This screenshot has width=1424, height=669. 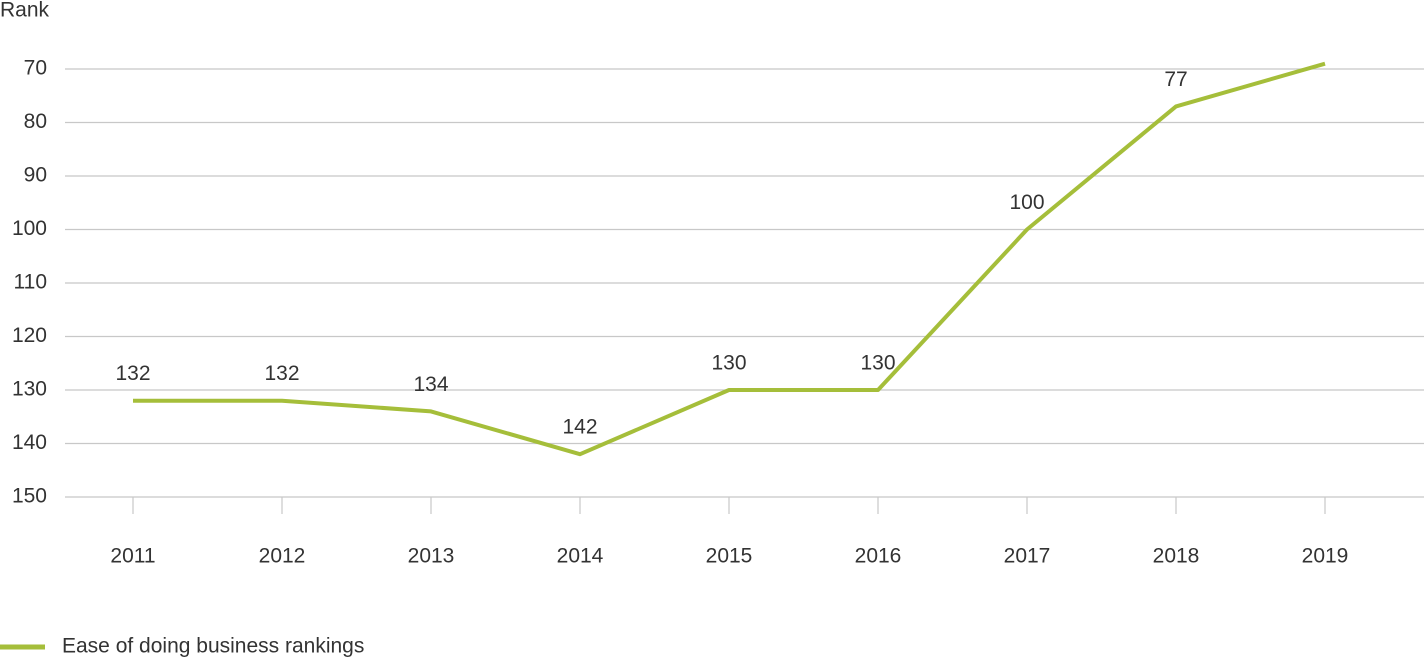 I want to click on data-label: 134, so click(x=430, y=384).